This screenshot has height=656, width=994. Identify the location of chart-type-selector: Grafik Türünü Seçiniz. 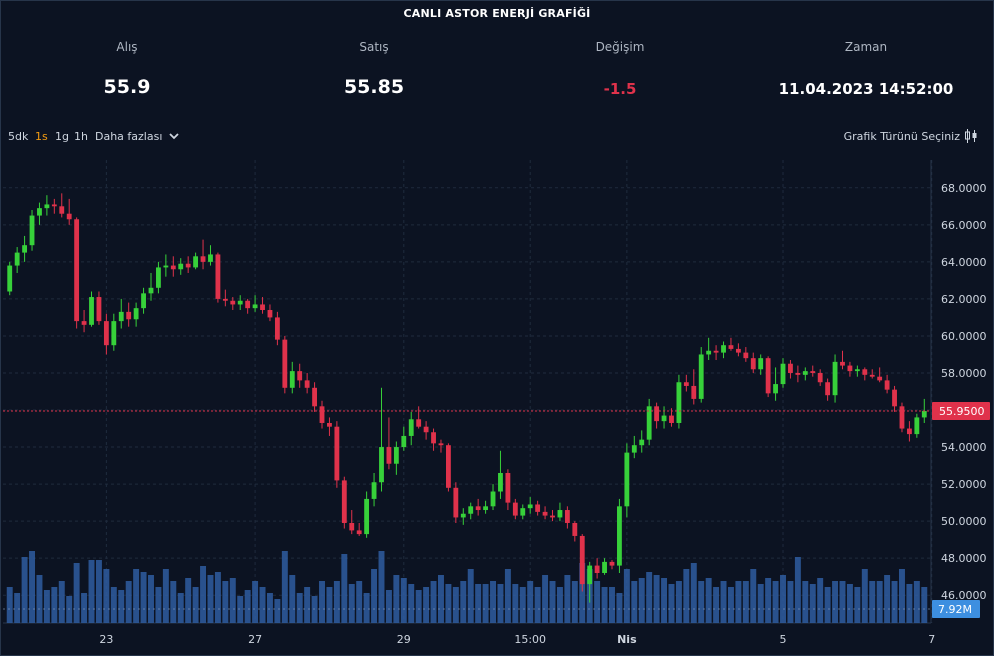
(902, 136).